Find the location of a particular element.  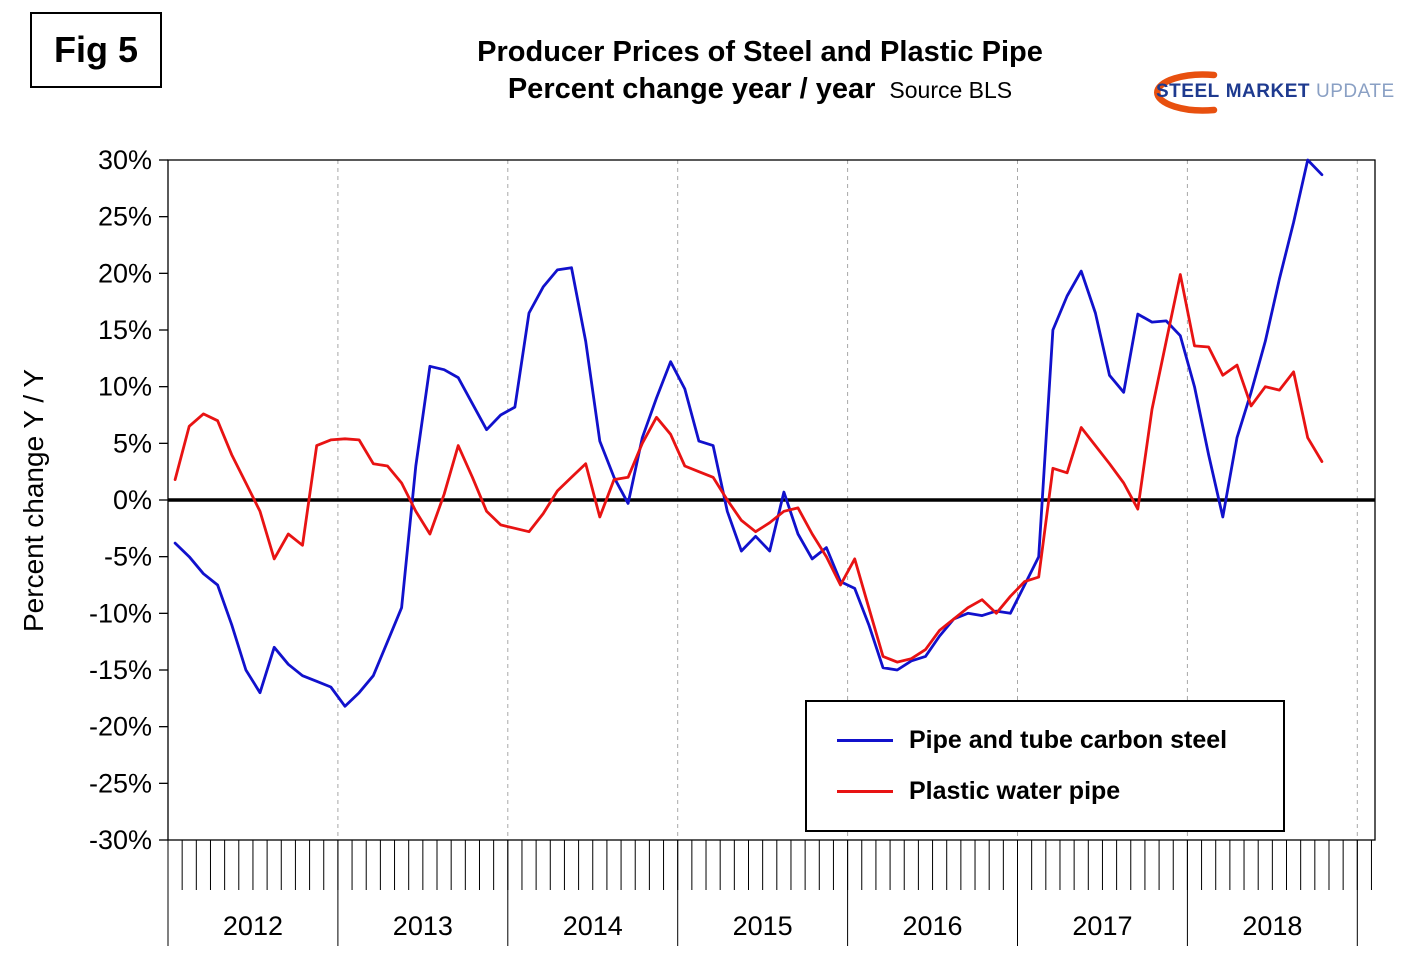

svg-text: 2015 is located at coordinates (763, 926).